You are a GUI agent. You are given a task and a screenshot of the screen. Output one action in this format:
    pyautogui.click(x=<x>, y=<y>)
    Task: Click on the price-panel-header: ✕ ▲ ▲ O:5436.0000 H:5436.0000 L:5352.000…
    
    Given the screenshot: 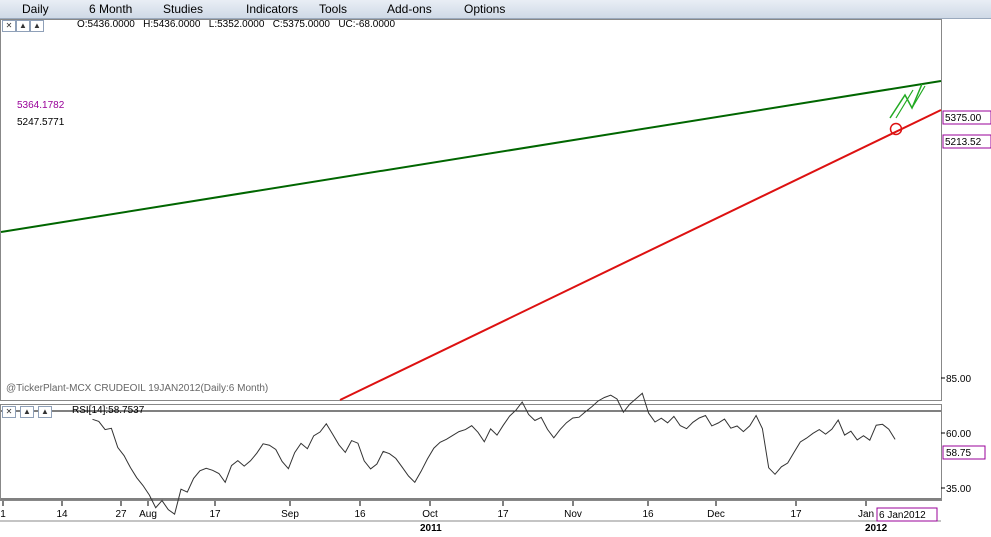 What is the action you would take?
    pyautogui.click(x=470, y=25)
    